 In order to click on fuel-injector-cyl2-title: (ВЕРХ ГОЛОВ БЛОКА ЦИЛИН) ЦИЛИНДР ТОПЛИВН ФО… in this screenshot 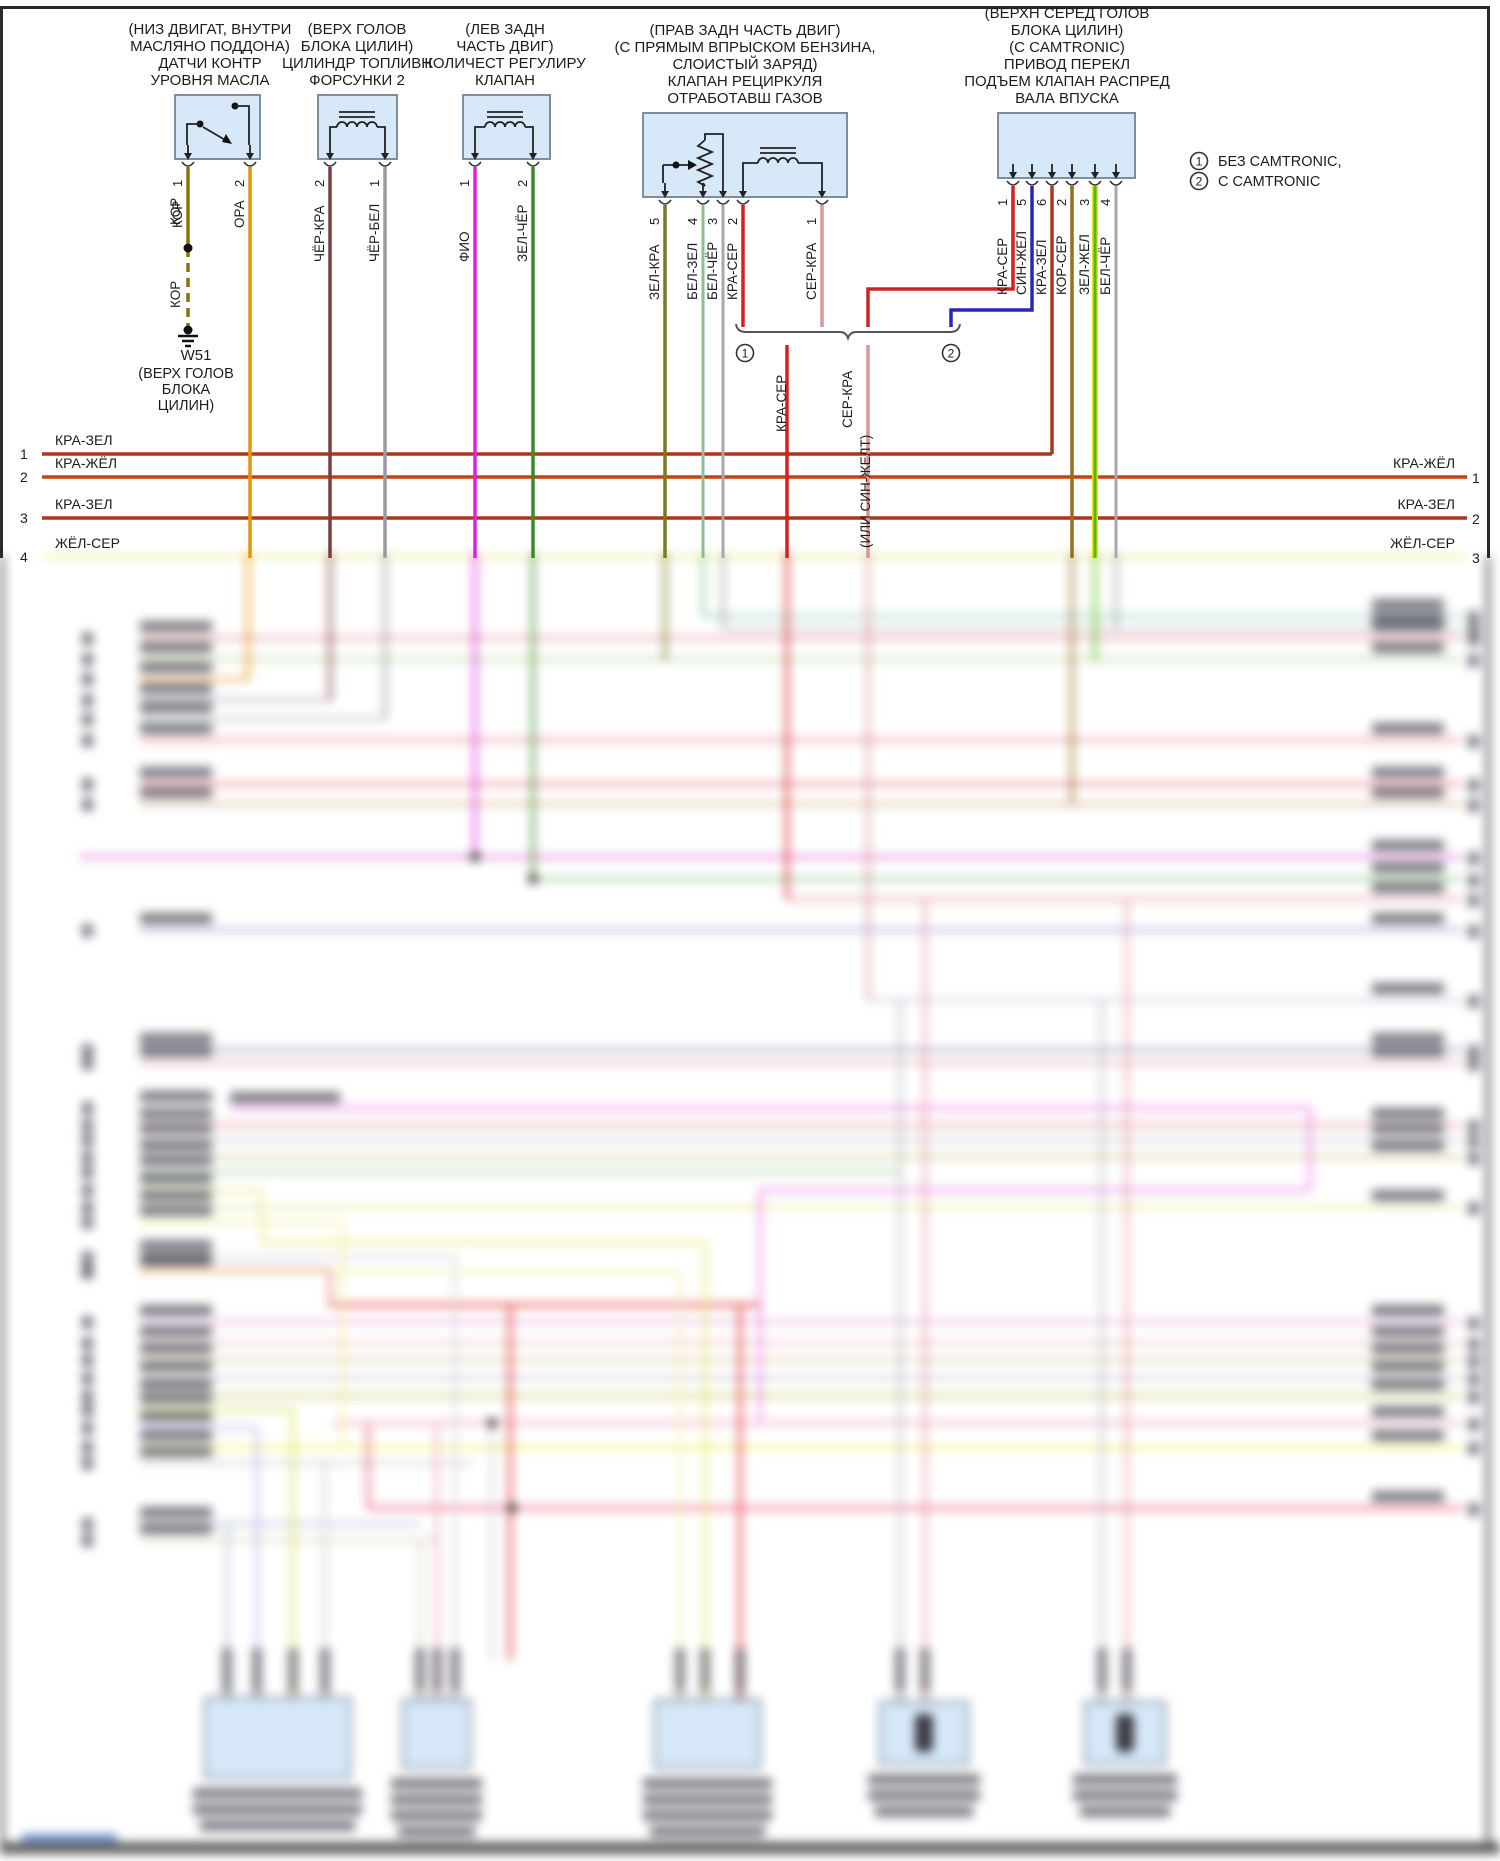, I will do `click(357, 55)`.